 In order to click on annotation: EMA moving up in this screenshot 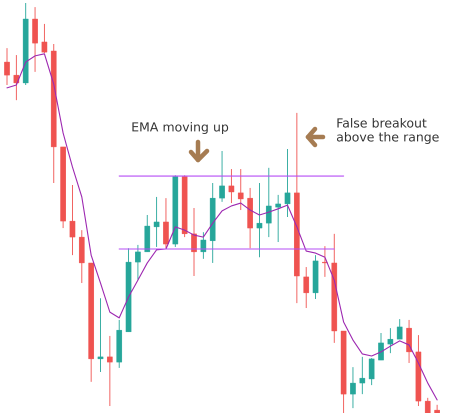, I will do `click(180, 128)`.